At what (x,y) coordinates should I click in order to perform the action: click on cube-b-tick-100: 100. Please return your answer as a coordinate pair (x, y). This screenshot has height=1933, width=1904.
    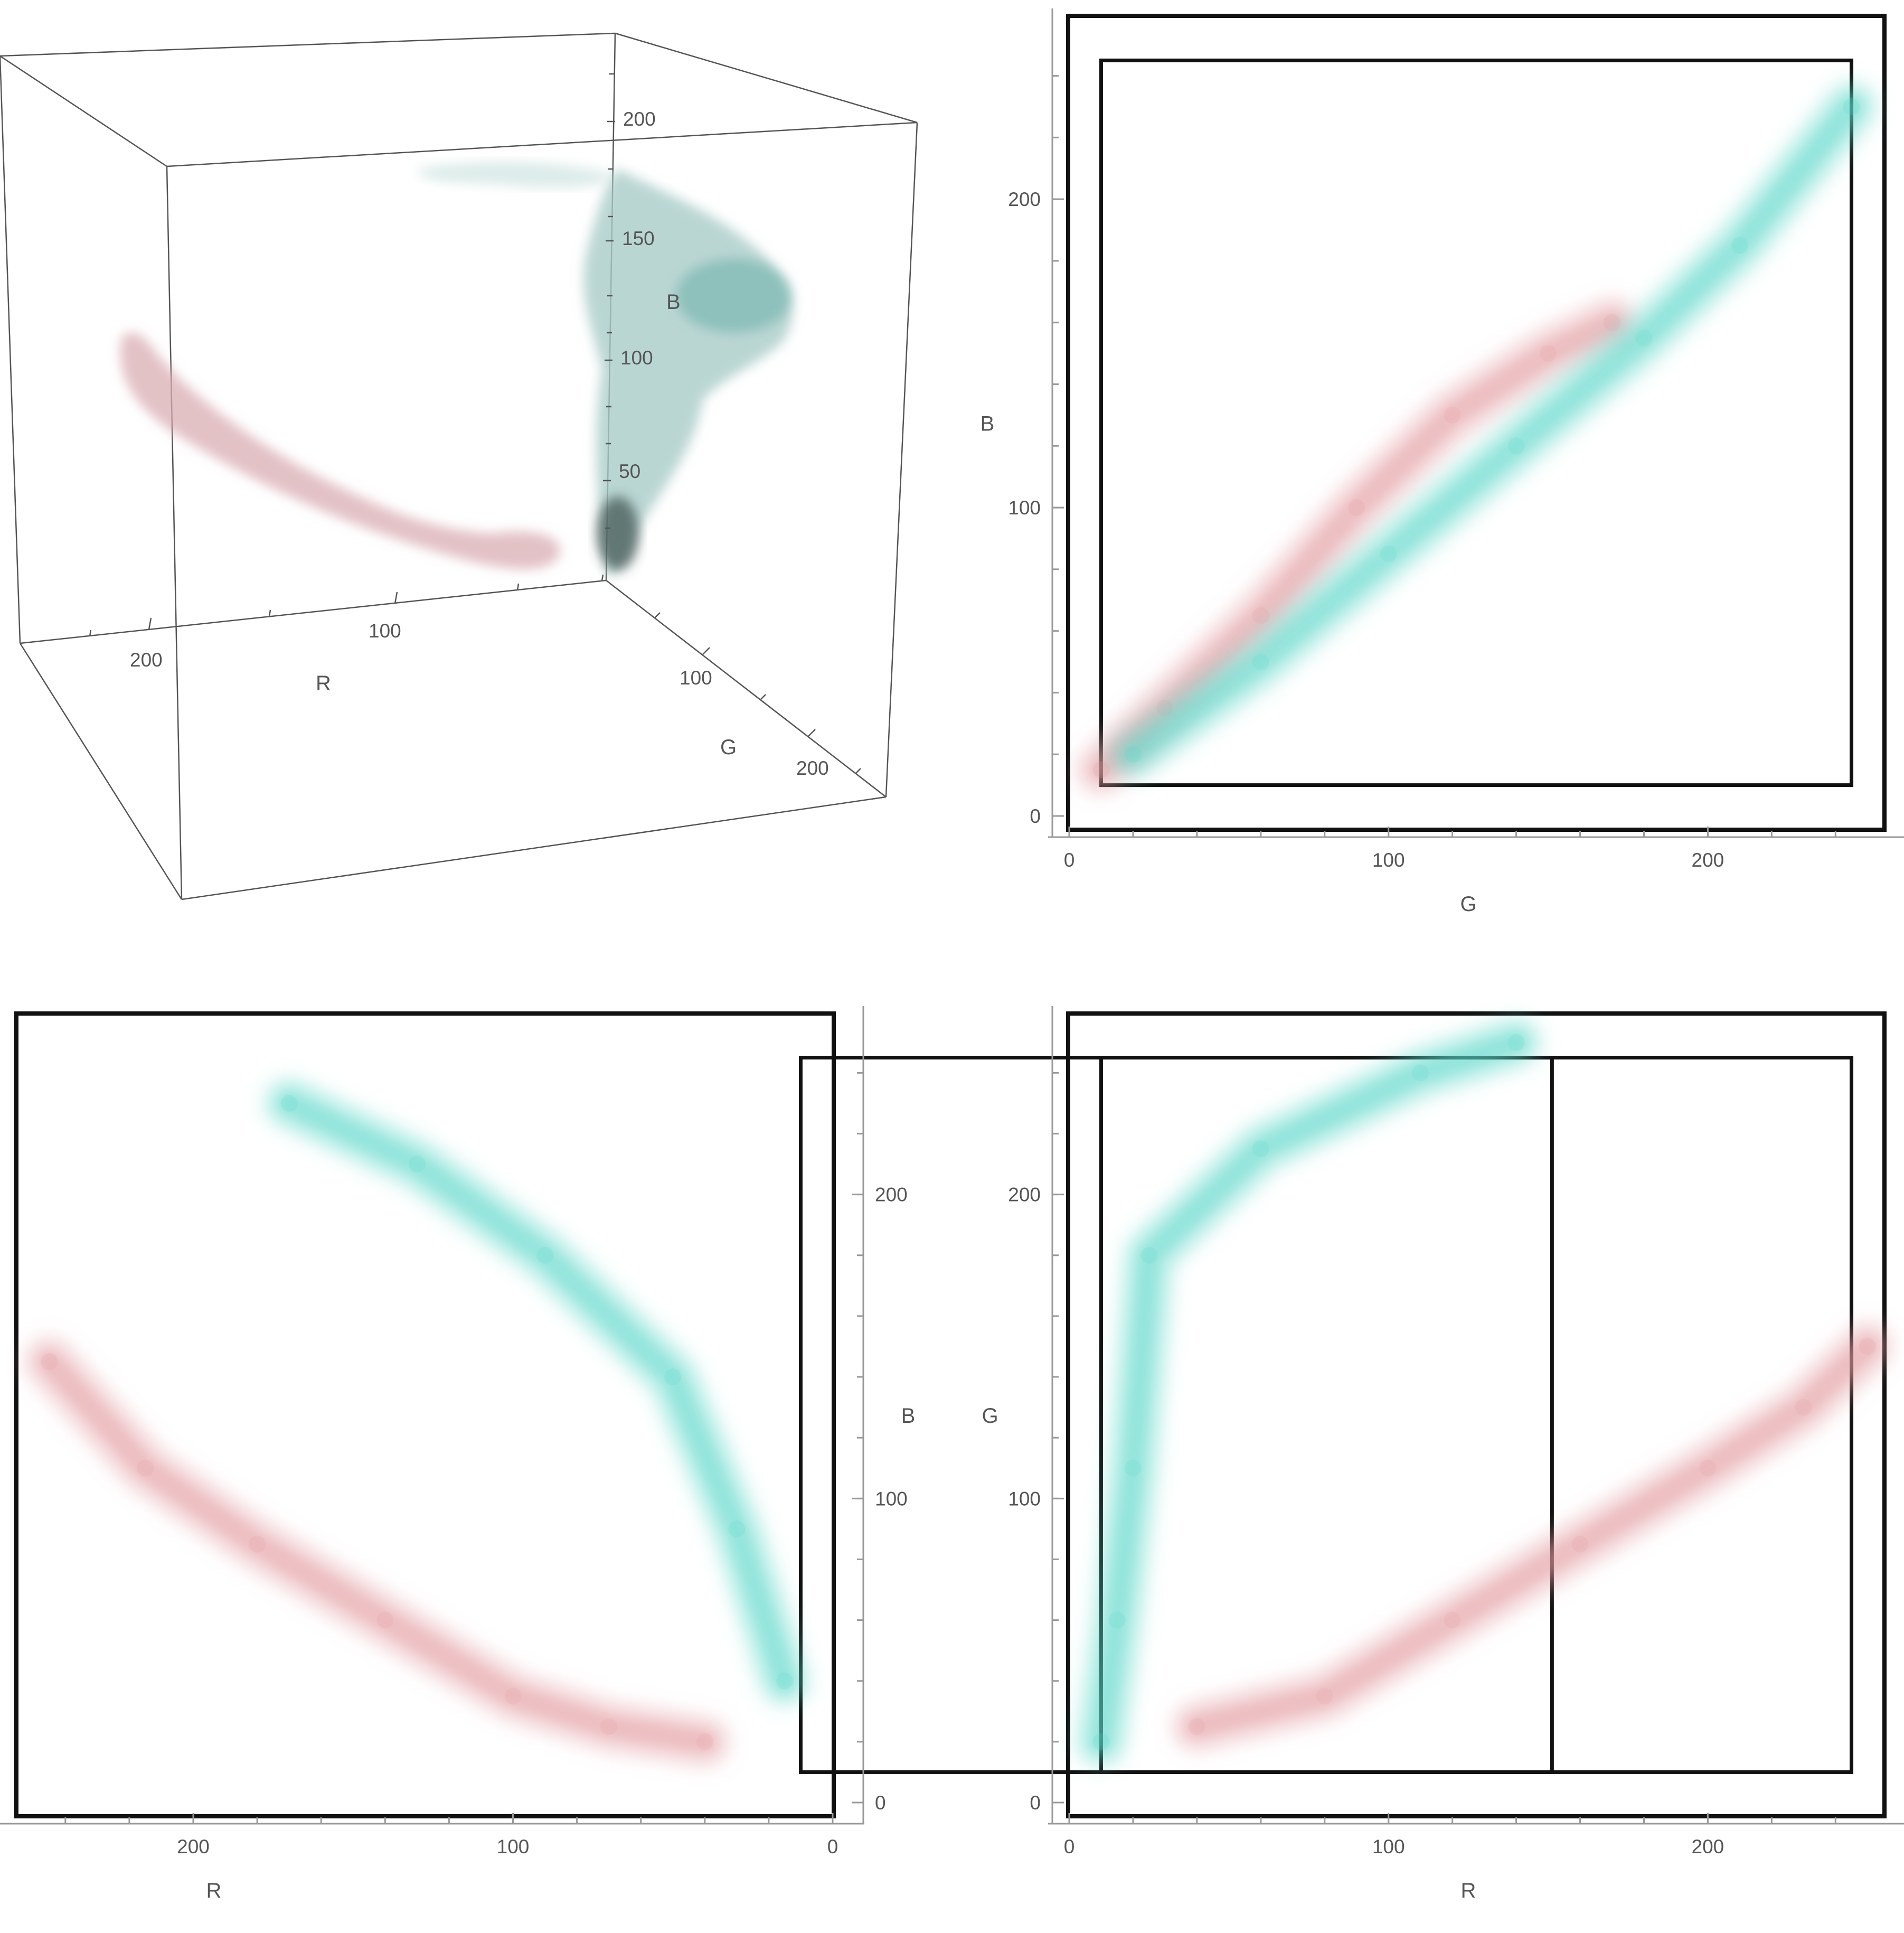
    Looking at the image, I should click on (636, 358).